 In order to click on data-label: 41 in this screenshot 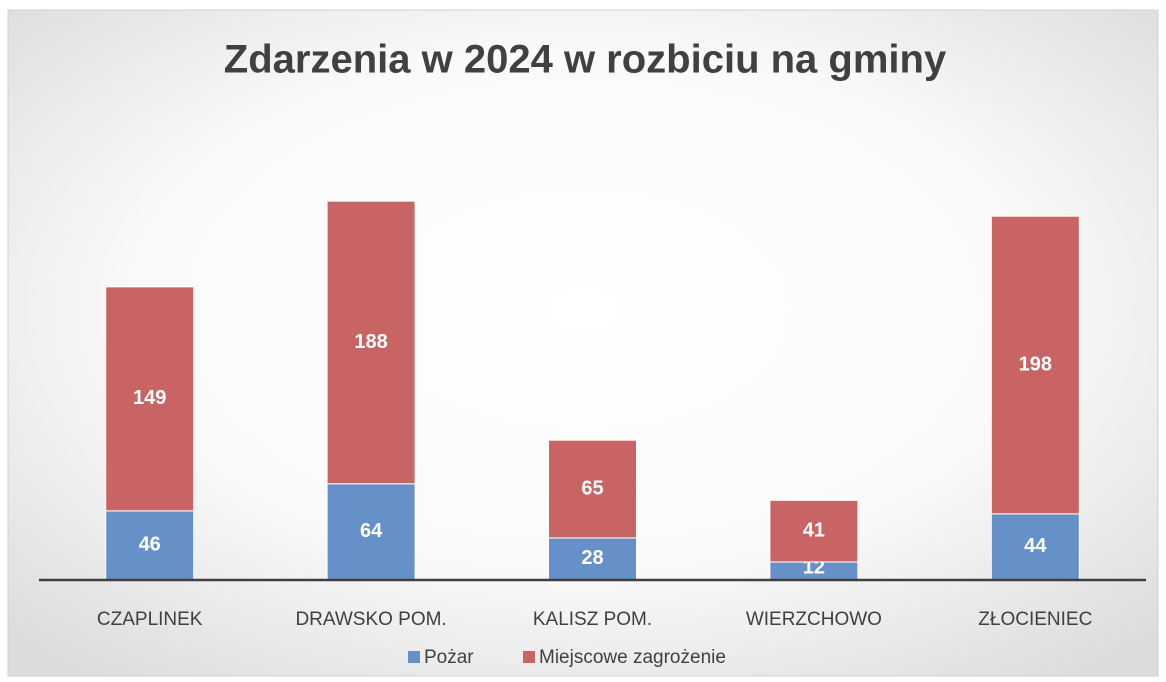, I will do `click(814, 530)`.